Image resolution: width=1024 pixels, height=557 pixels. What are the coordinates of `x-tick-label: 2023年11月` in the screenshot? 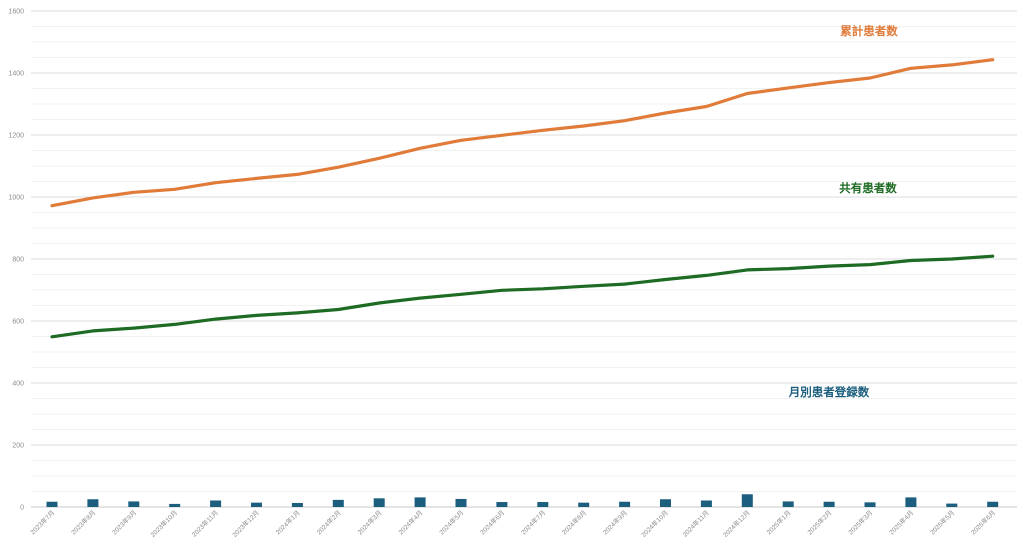 It's located at (204, 523).